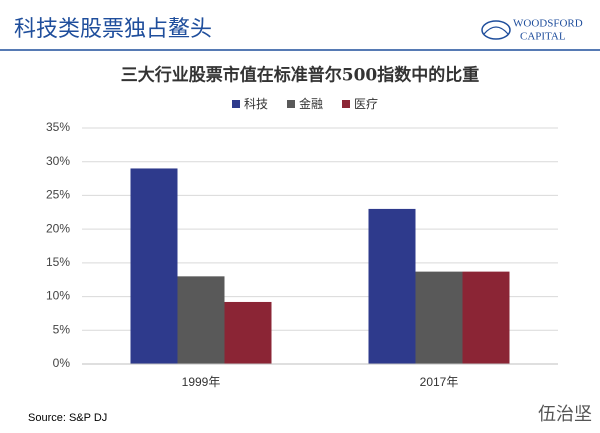 This screenshot has width=600, height=433. Describe the element at coordinates (58, 195) in the screenshot. I see `y-tick-label: 25%` at that location.